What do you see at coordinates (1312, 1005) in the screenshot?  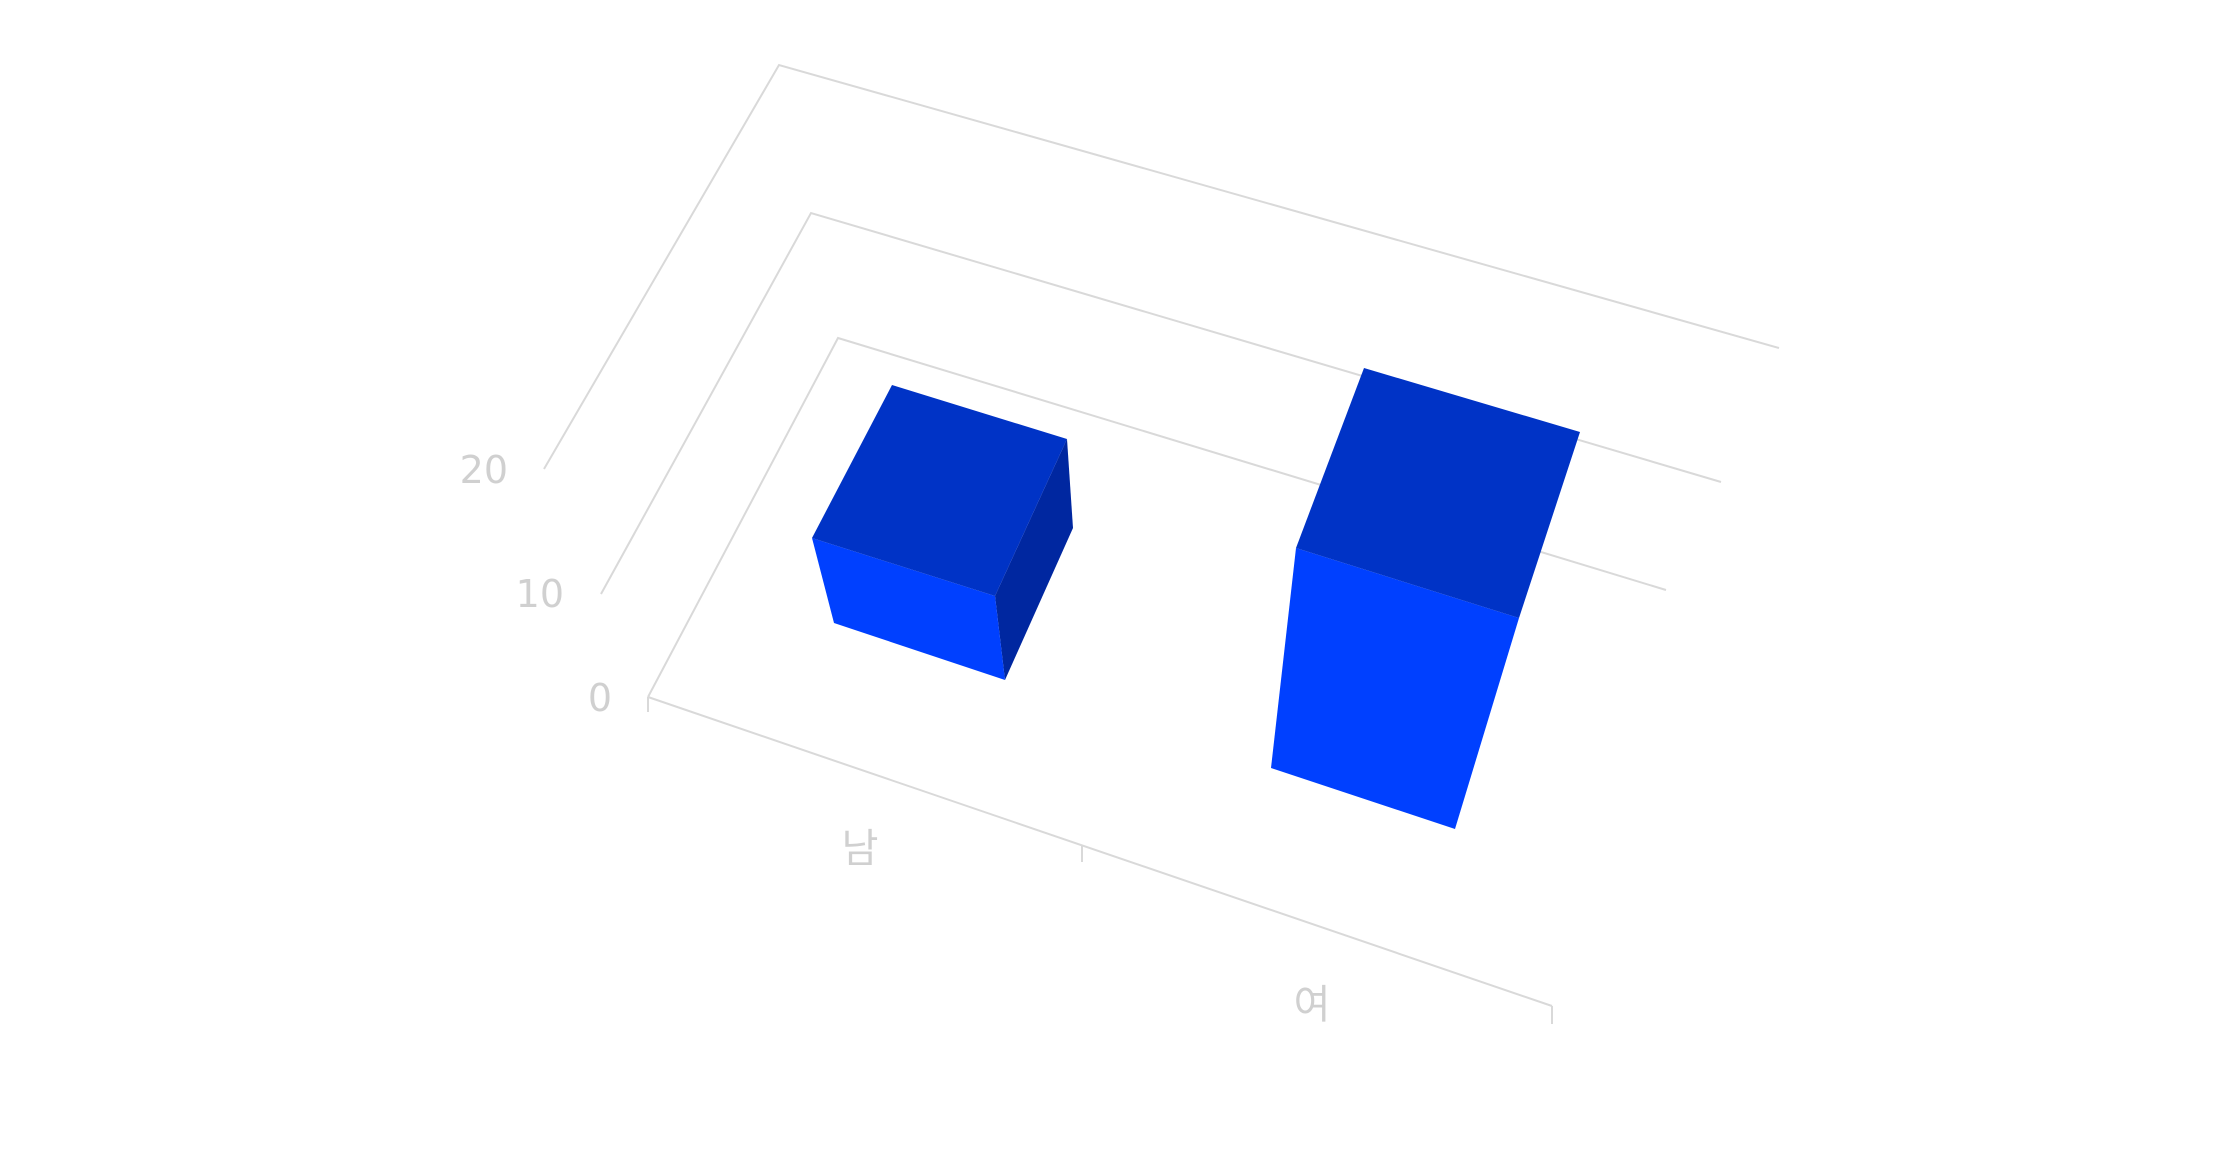 I see `x-category-label: 여` at bounding box center [1312, 1005].